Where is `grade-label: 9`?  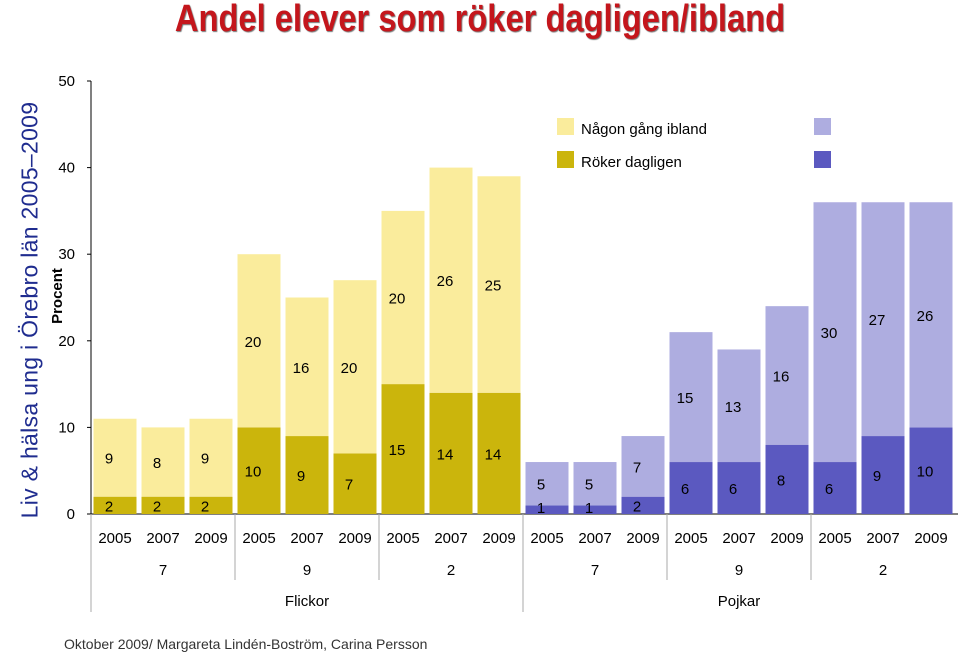 grade-label: 9 is located at coordinates (307, 570).